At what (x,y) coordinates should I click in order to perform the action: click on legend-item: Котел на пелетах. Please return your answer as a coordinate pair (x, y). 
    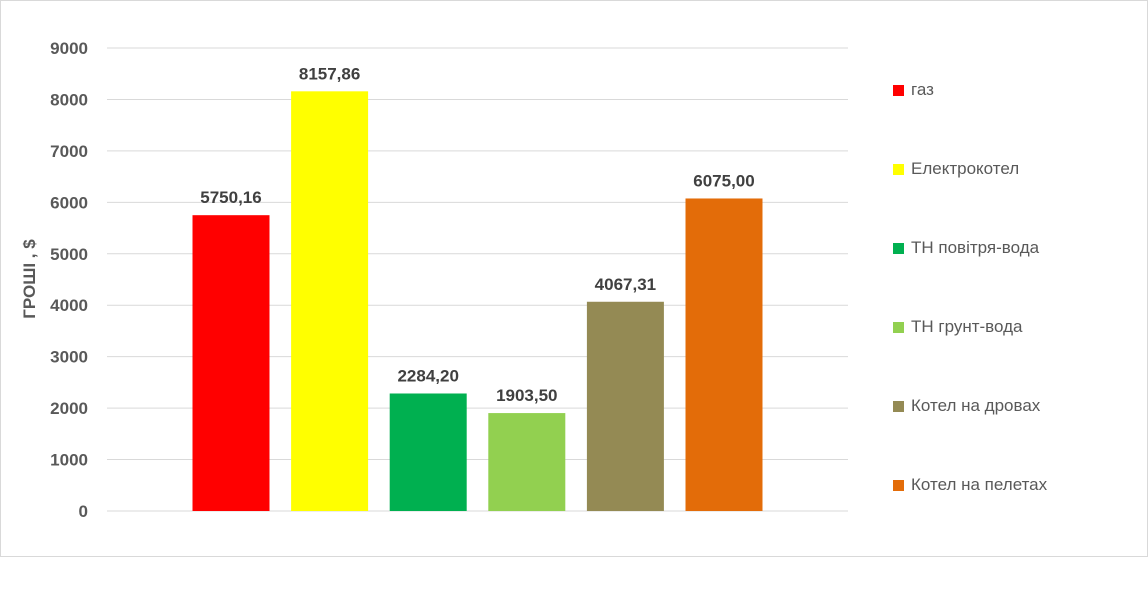
    Looking at the image, I should click on (970, 485).